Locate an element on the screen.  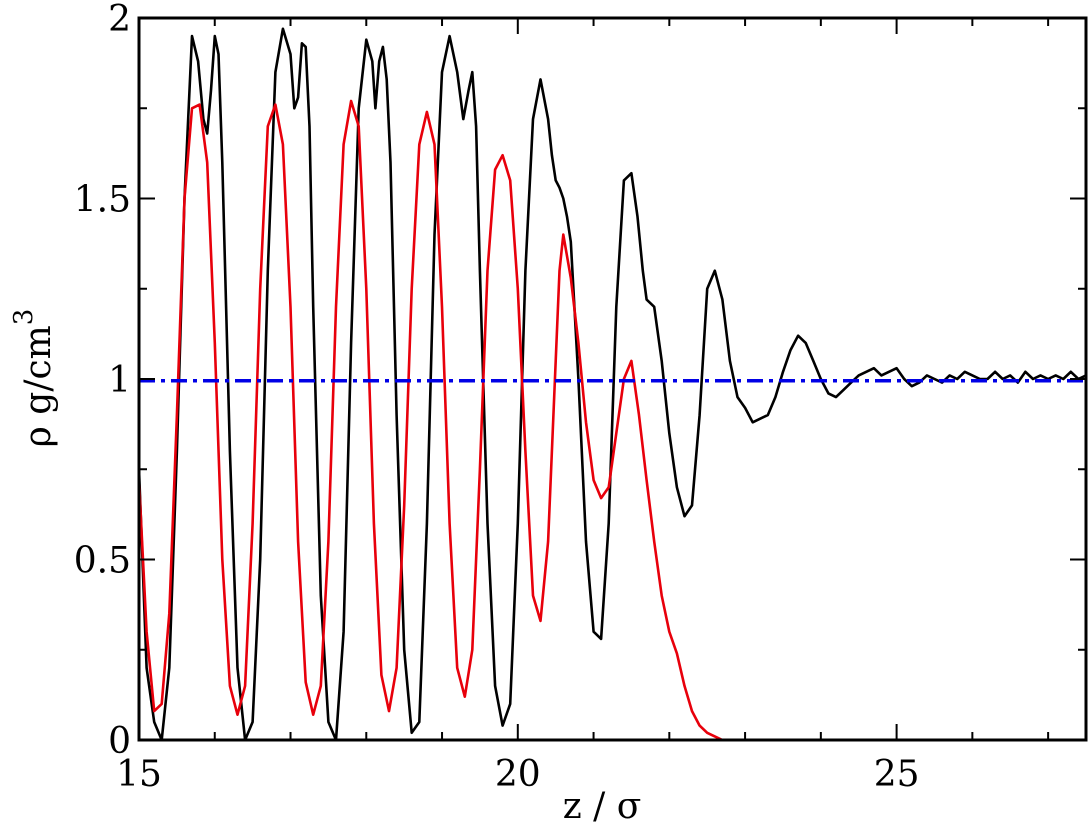
y-axis-label: ρ g/cm3 is located at coordinates (34, 378).